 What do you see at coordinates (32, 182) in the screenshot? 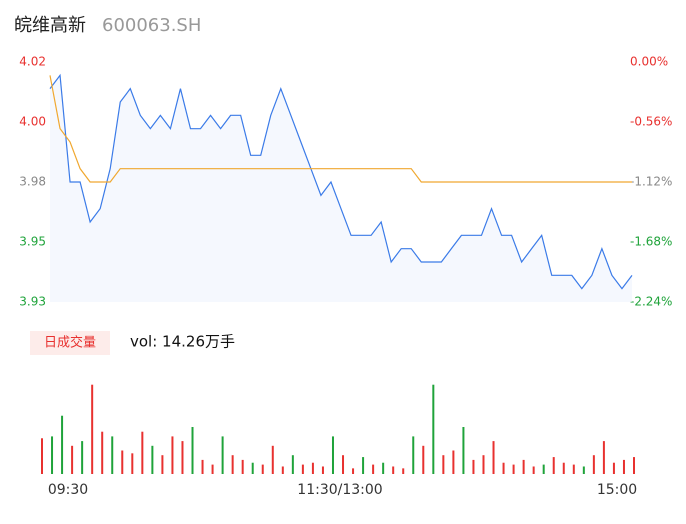
I see `y-tick-label: 3.98` at bounding box center [32, 182].